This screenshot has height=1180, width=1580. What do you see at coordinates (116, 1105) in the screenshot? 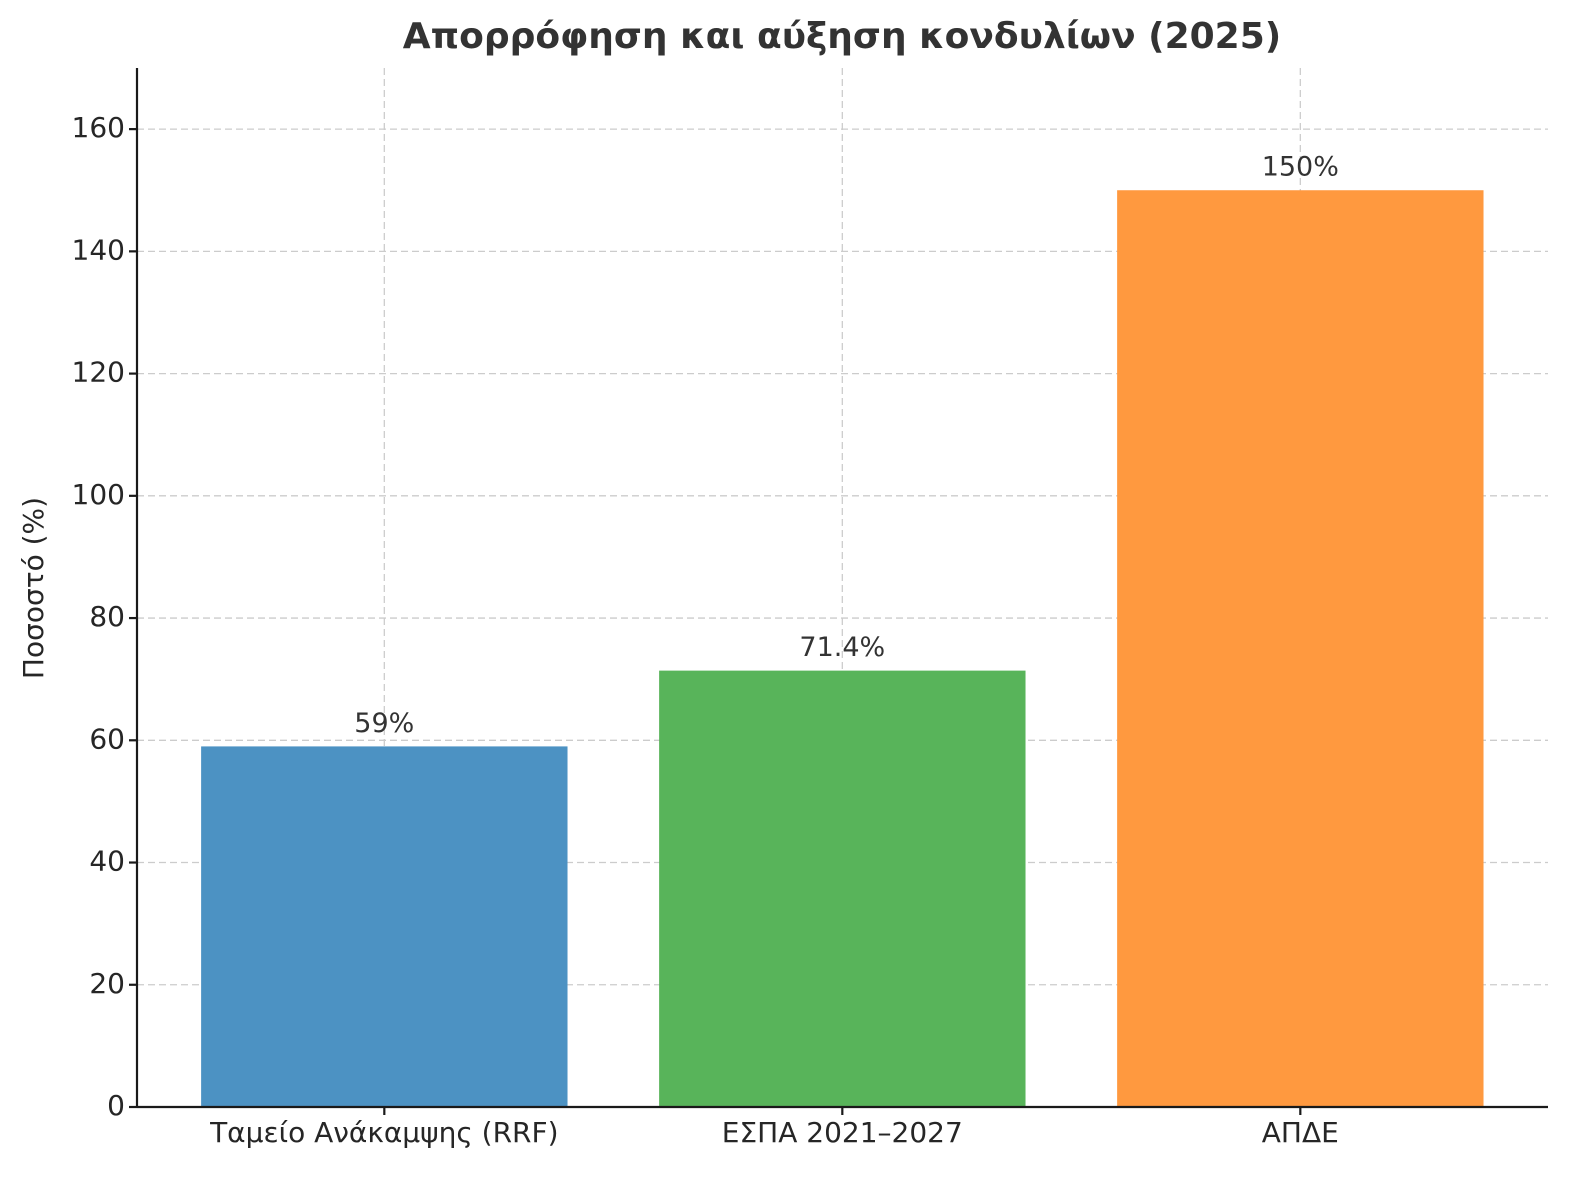
I see `y-tick-label: 0` at bounding box center [116, 1105].